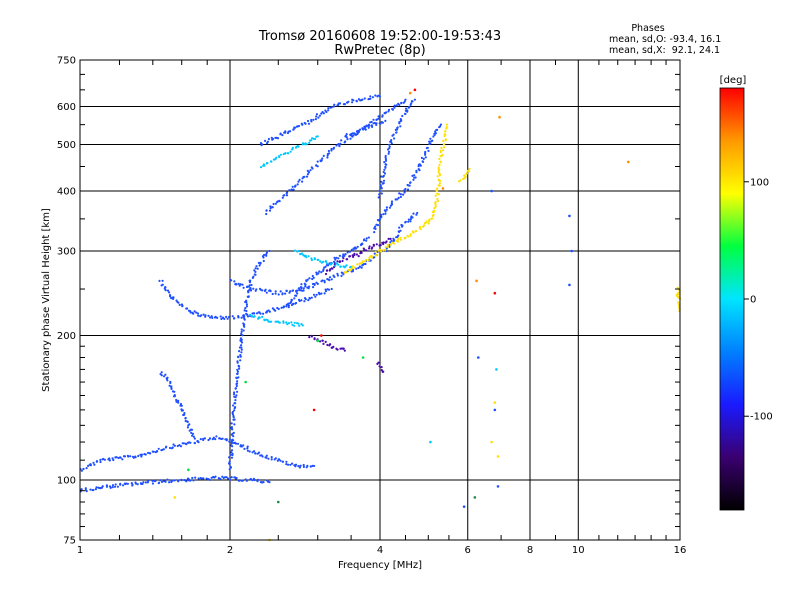 Image resolution: width=800 pixels, height=600 pixels. Describe the element at coordinates (66, 192) in the screenshot. I see `y-tick-label: 400` at that location.